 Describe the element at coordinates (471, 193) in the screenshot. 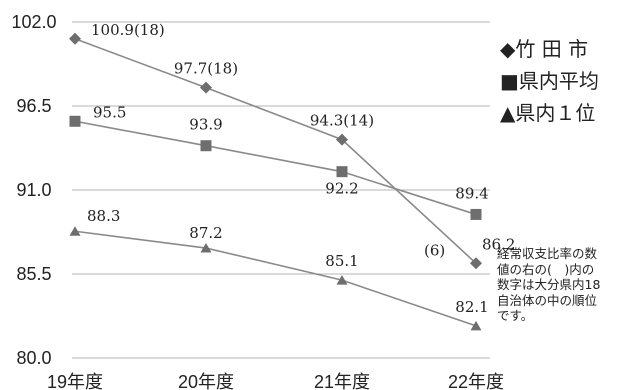

I see `data-label: 89.4` at that location.